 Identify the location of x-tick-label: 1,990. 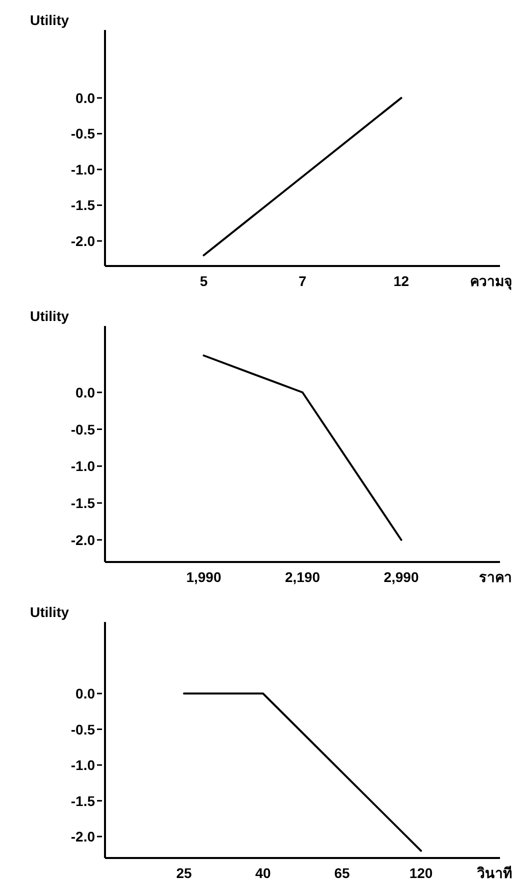
(204, 577).